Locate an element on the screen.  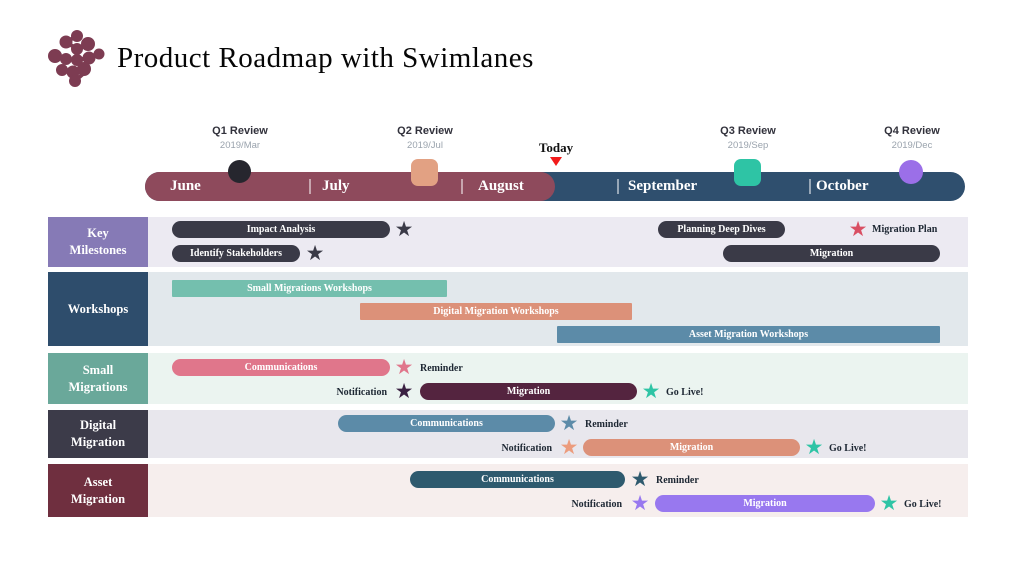
milestone-date: 2019/Jul is located at coordinates (425, 145).